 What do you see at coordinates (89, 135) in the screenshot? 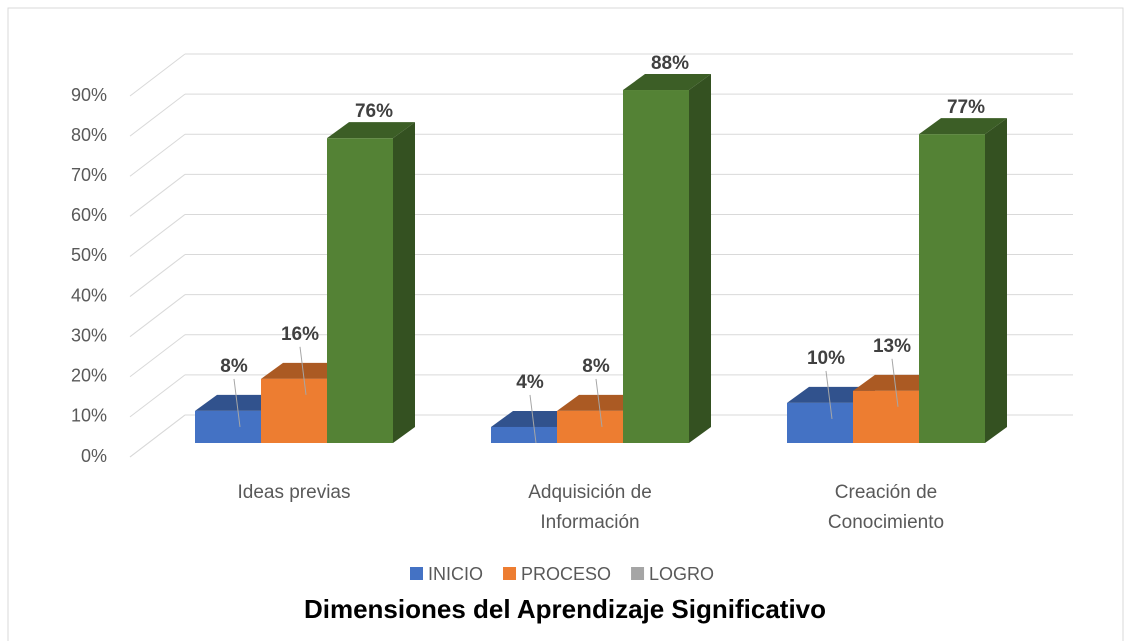
I see `y-tick-label: 80%` at bounding box center [89, 135].